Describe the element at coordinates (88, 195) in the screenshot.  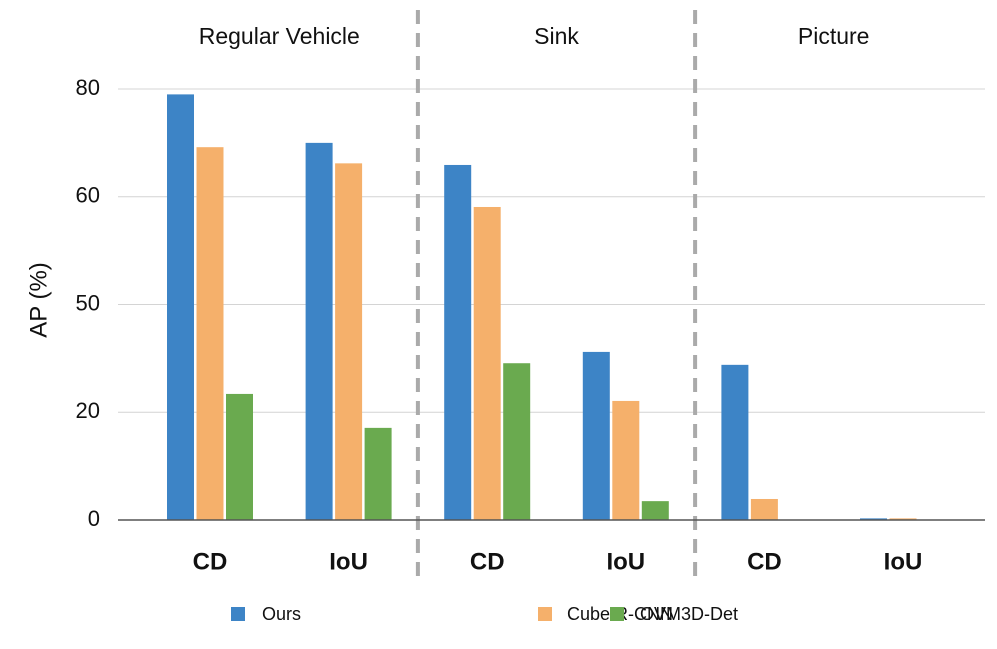
I see `y-tick-label: 60` at that location.